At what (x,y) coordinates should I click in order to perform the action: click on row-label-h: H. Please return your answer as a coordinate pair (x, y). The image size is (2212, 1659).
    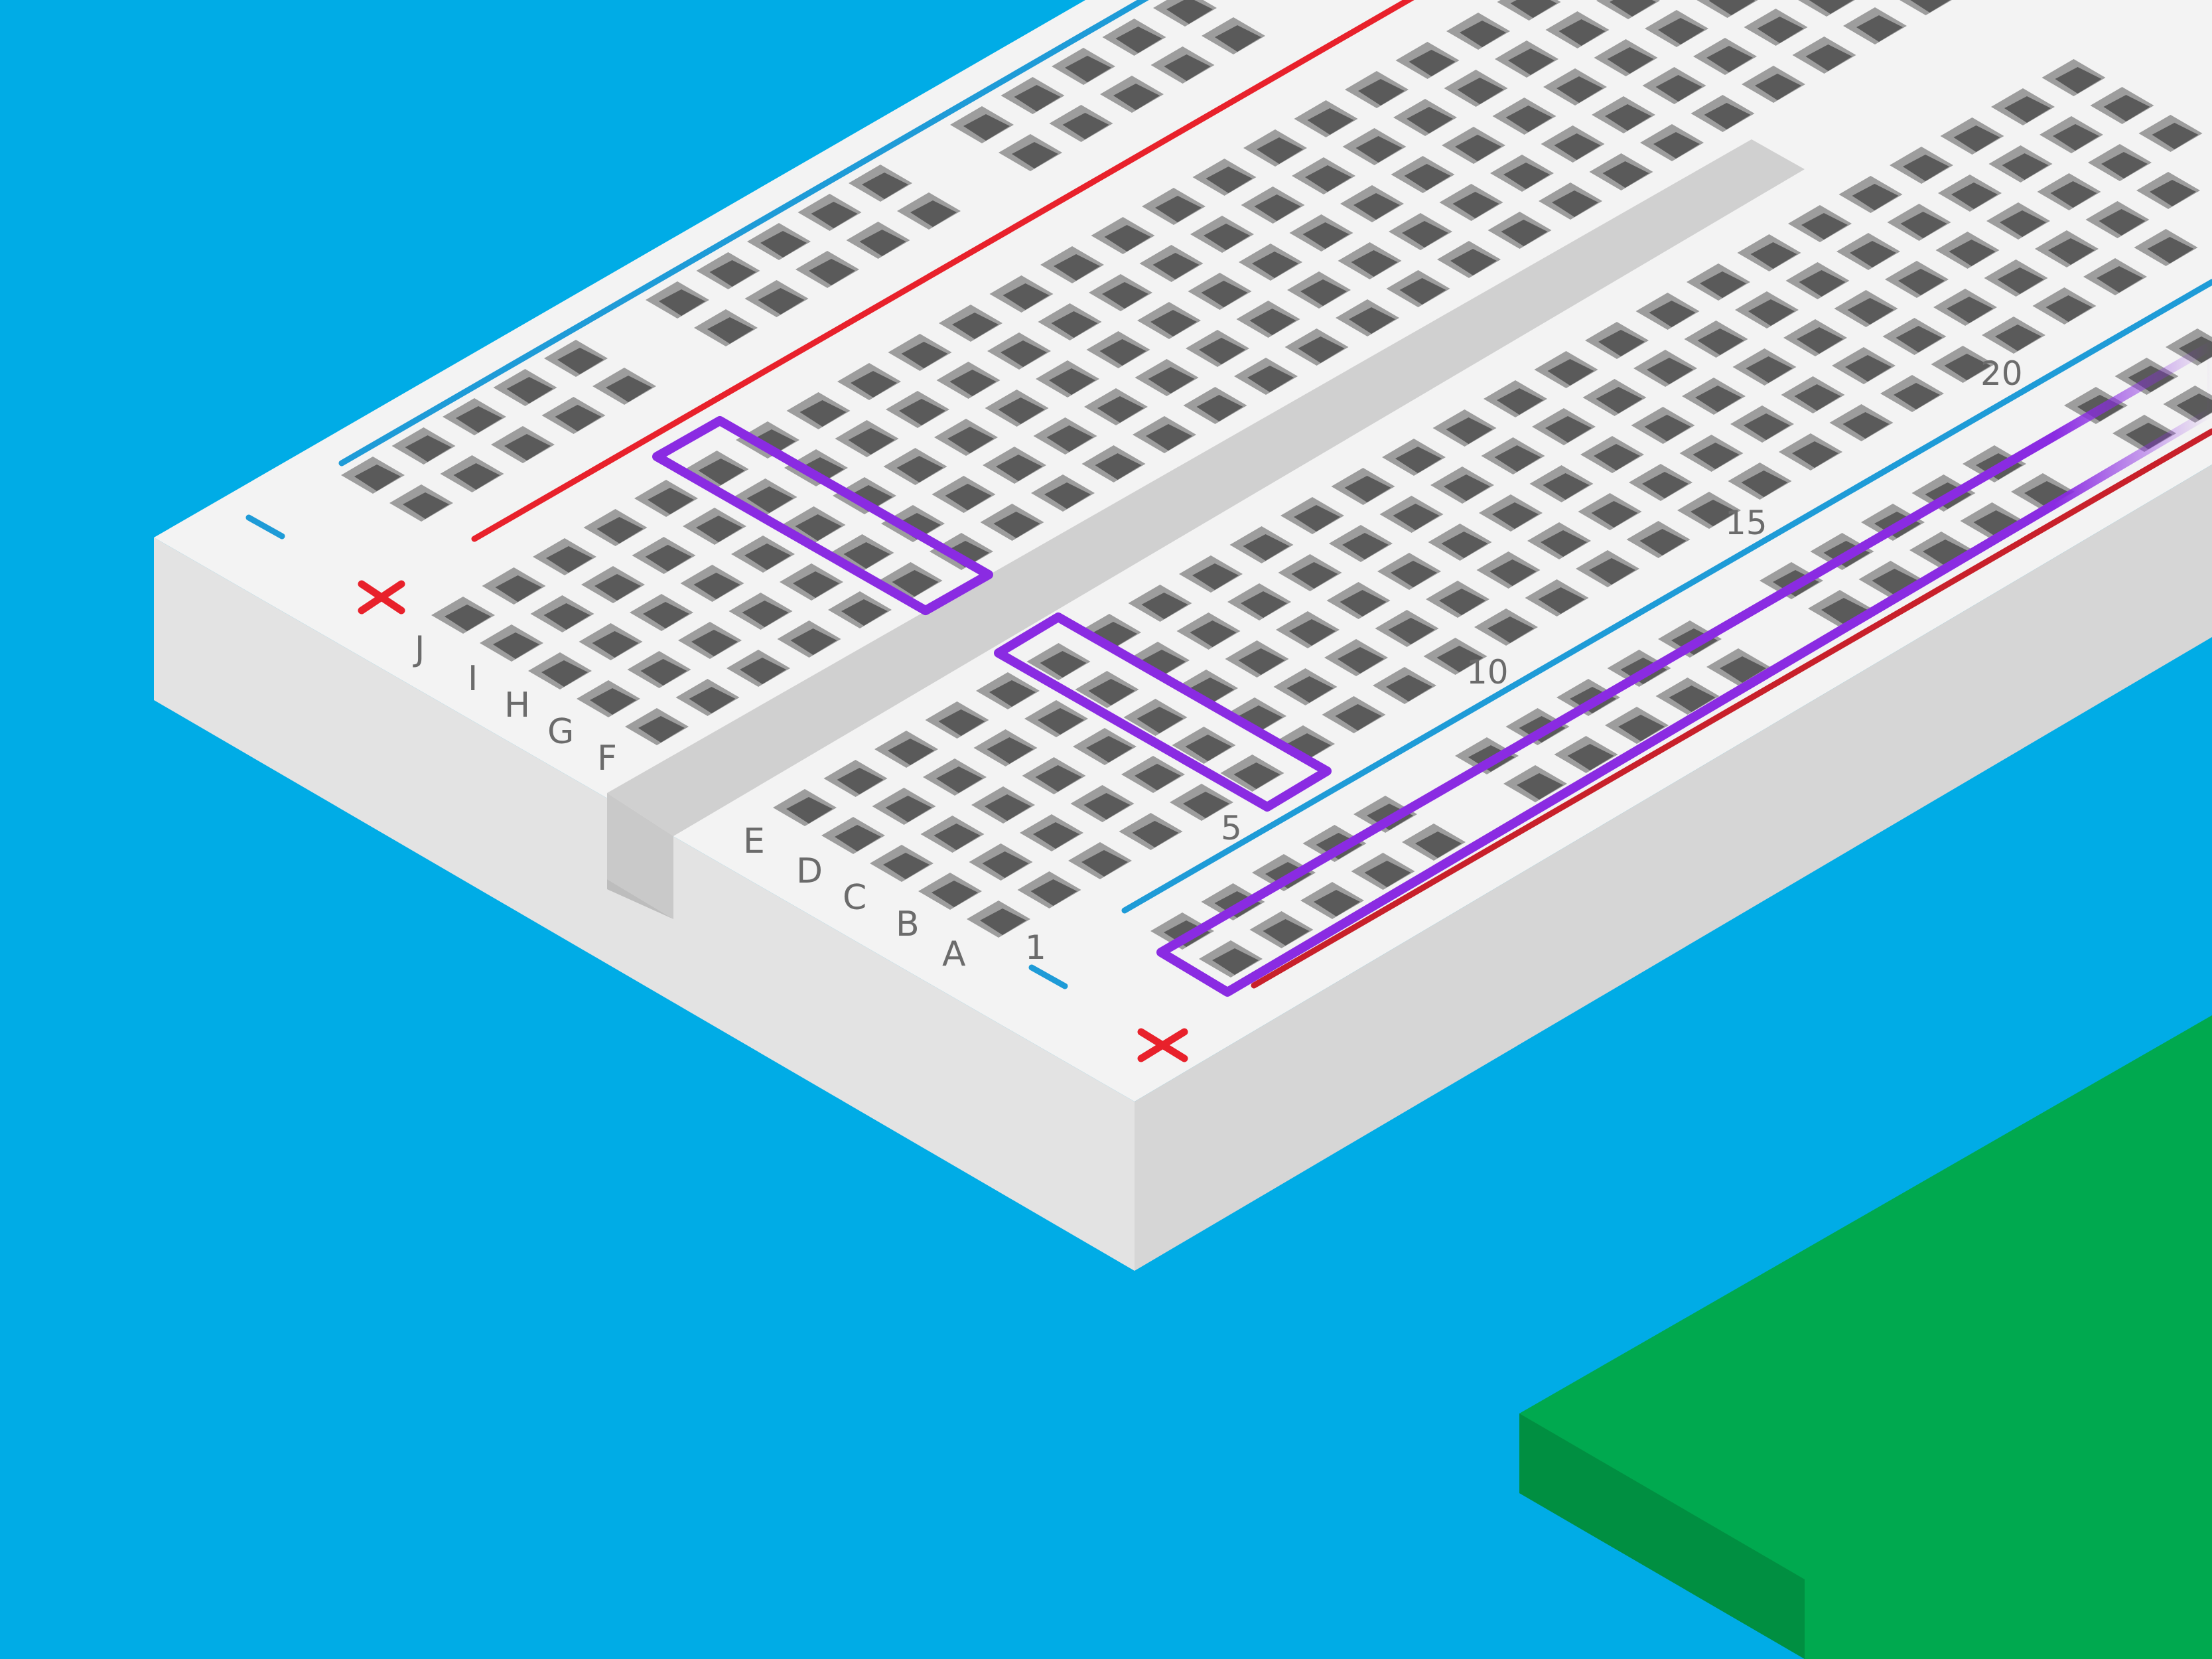
    Looking at the image, I should click on (517, 705).